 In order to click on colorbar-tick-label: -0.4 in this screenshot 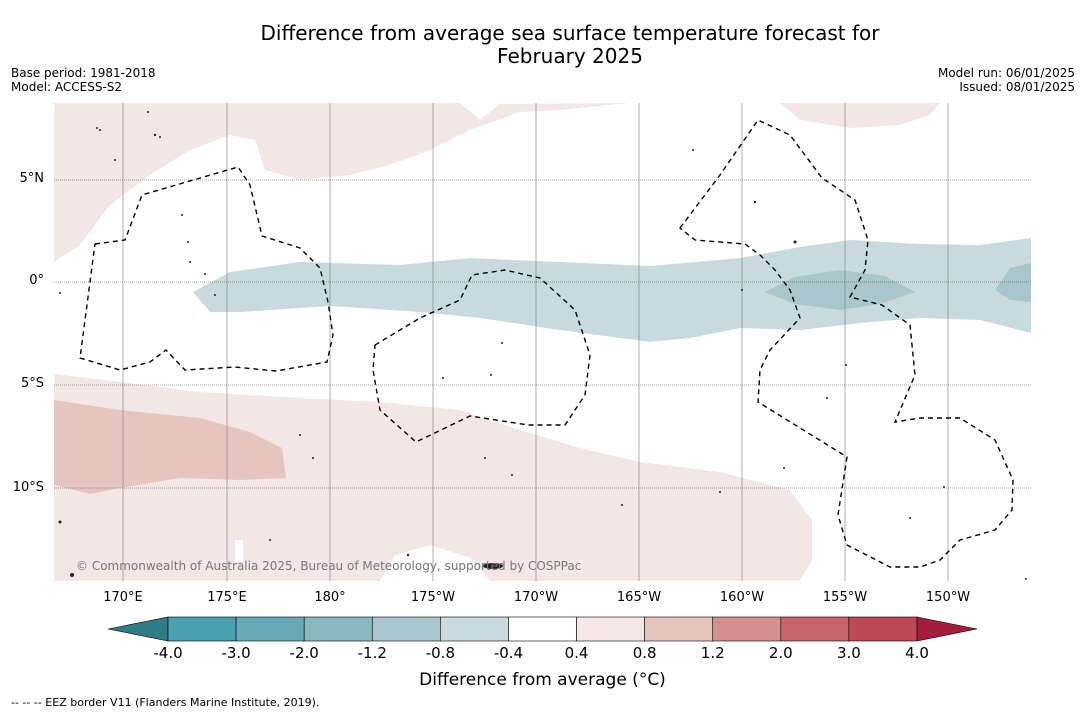, I will do `click(508, 653)`.